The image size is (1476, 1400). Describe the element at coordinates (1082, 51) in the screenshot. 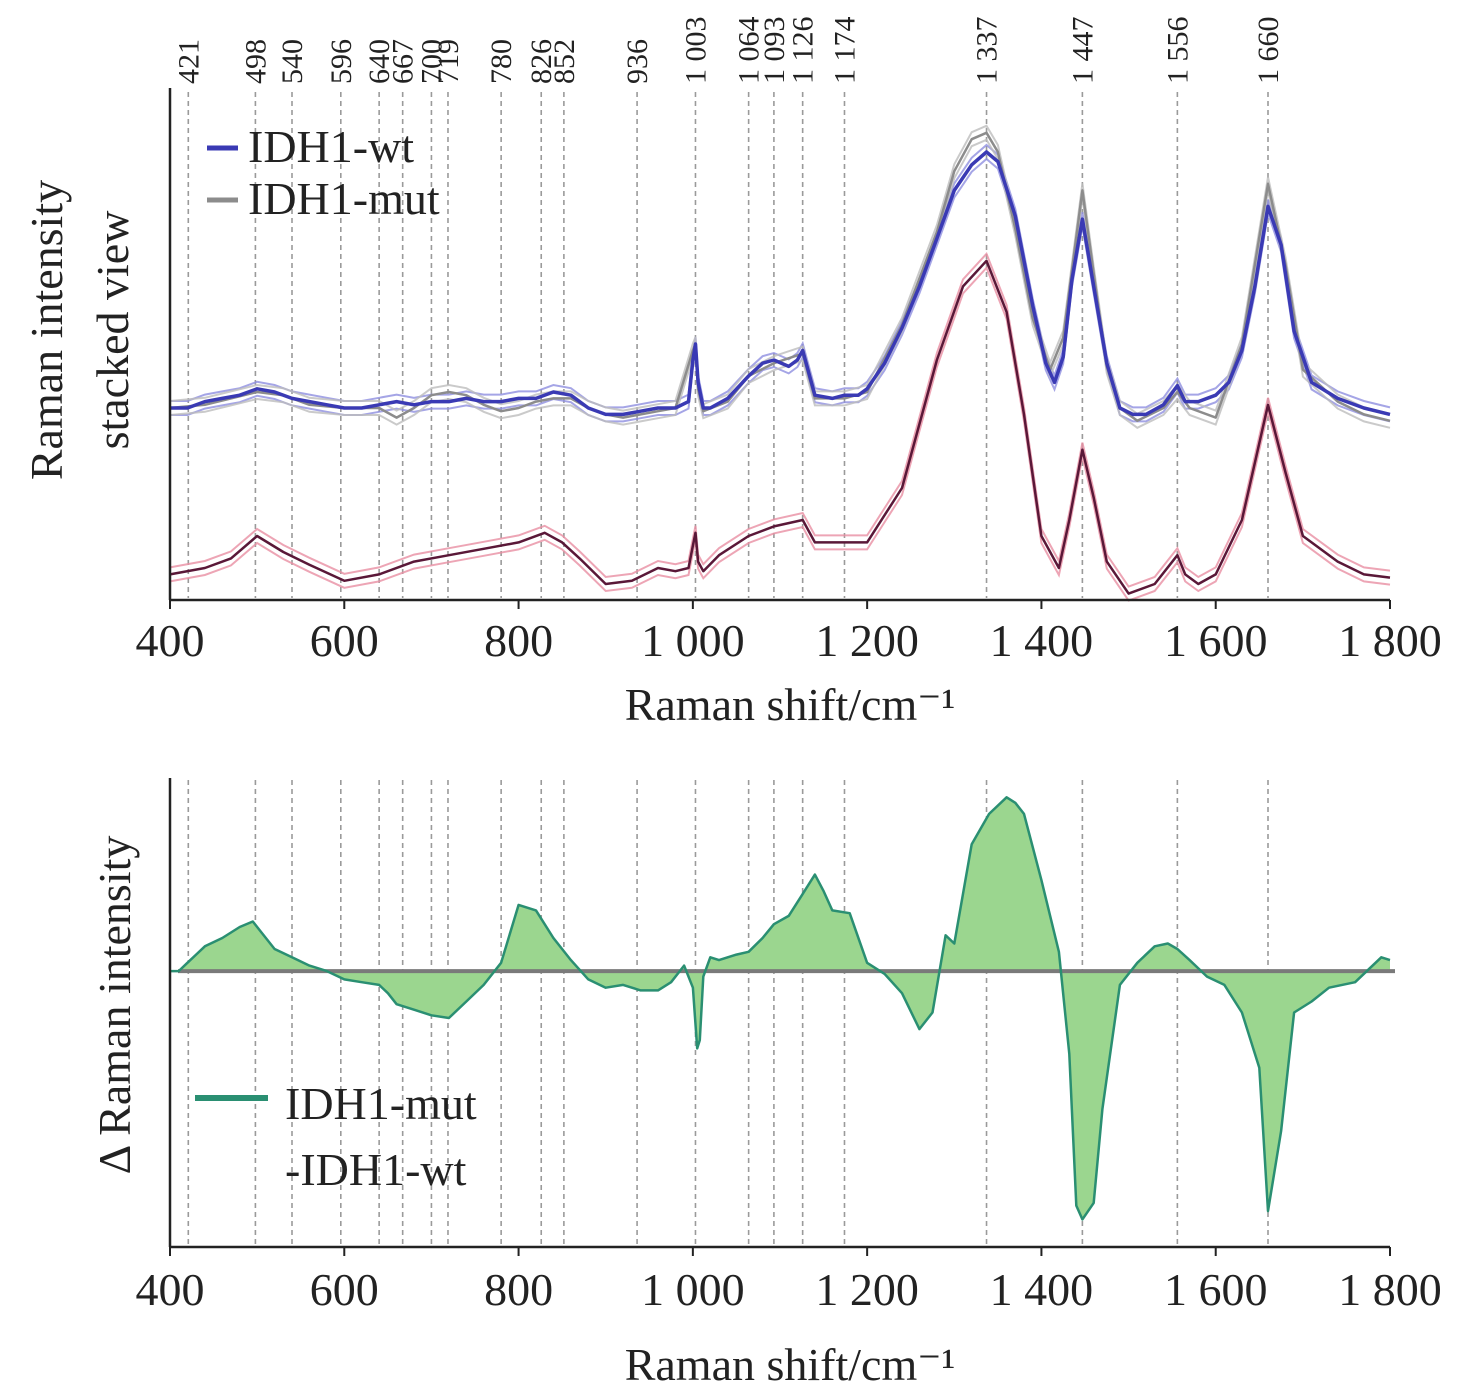

I see `peak-label-1447: 1 447` at that location.